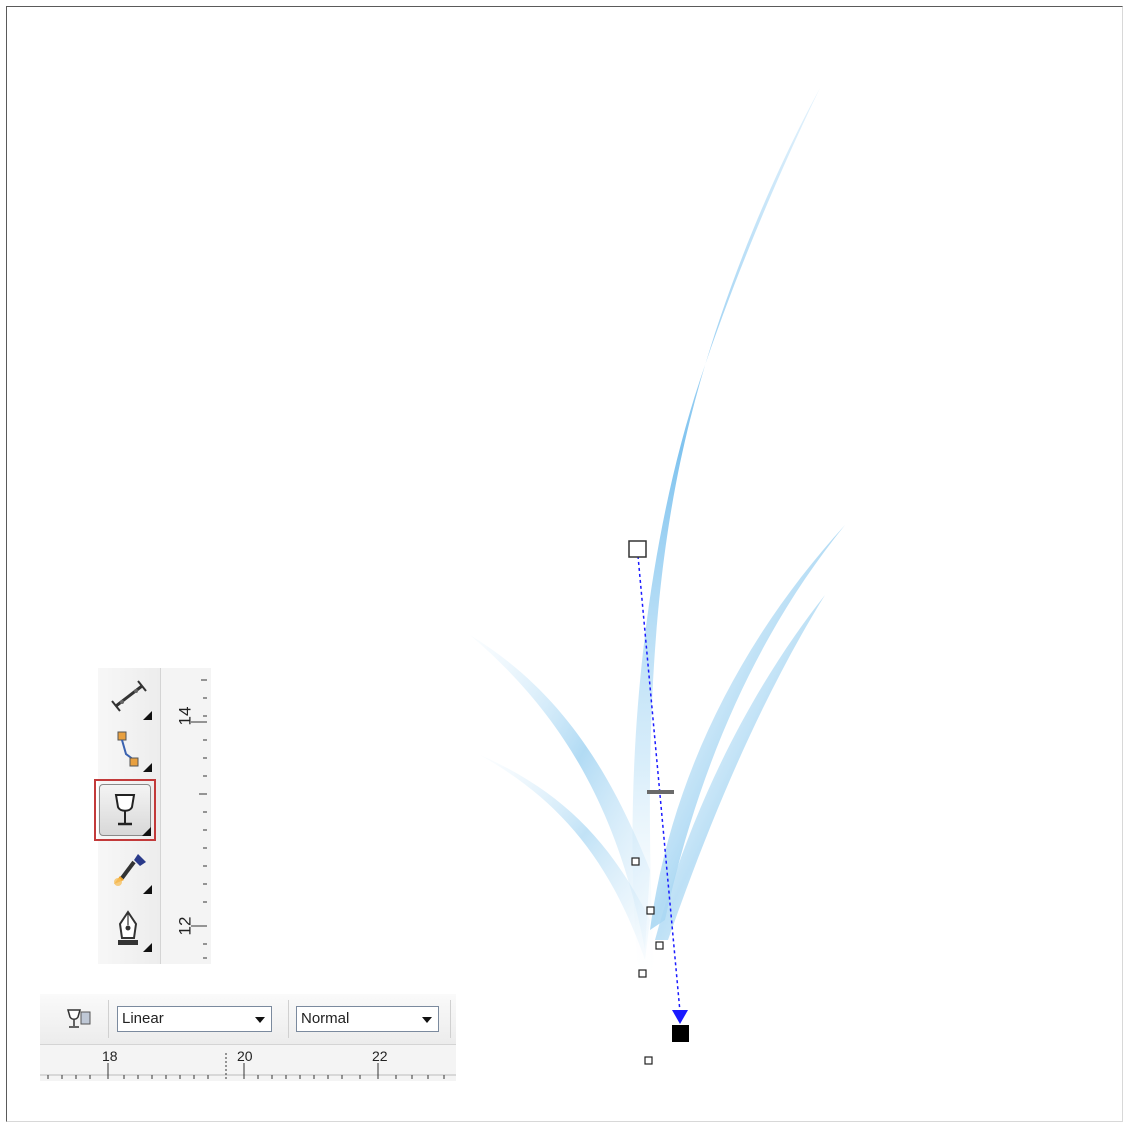 This screenshot has width=1129, height=1126. What do you see at coordinates (380, 1056) in the screenshot?
I see `horizontal-ruler-label: 22` at bounding box center [380, 1056].